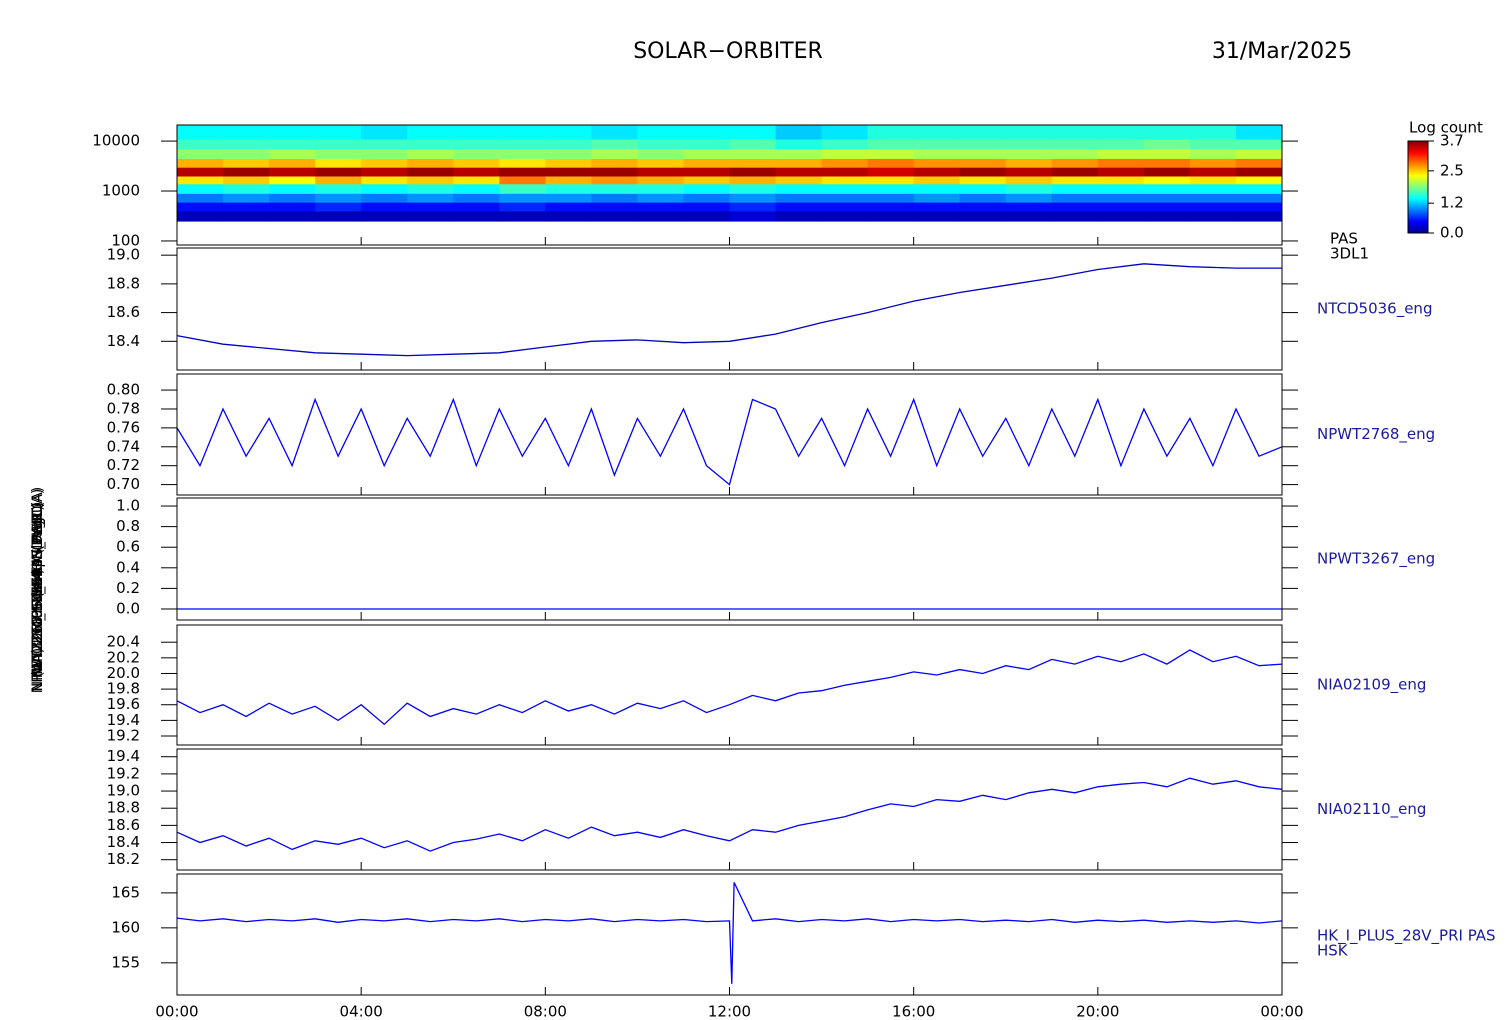 This screenshot has width=1512, height=1020. What do you see at coordinates (1349, 254) in the screenshot?
I see `panel-label: 3DL1` at bounding box center [1349, 254].